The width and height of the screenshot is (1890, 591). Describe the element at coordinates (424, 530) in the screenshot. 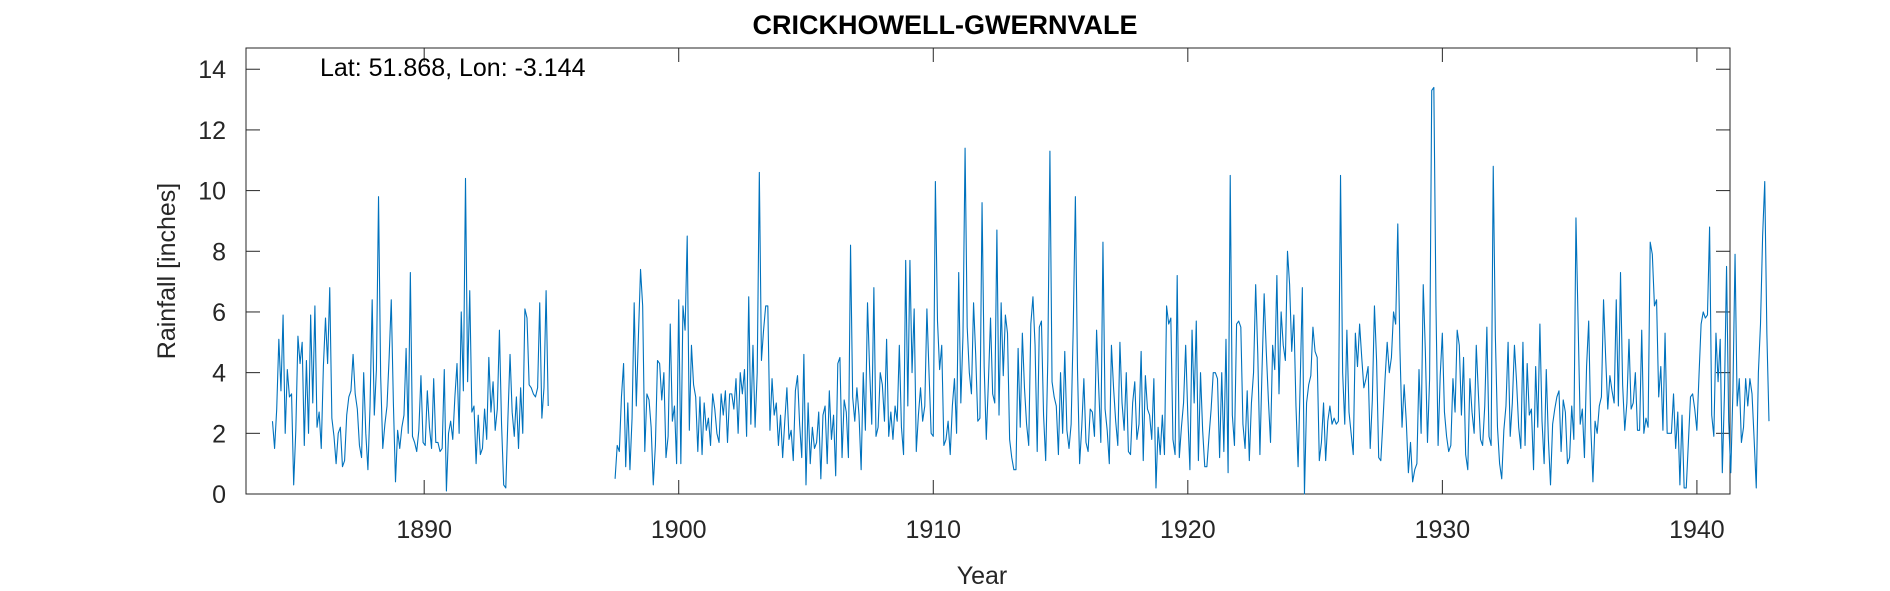

I see `x-tick-label: 1890` at that location.